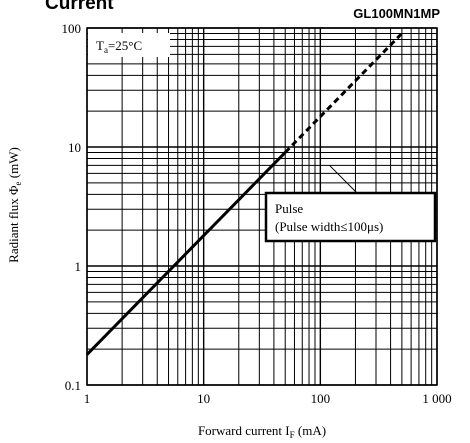  Describe the element at coordinates (343, 93) in the screenshot. I see `pulse-series-line` at that location.